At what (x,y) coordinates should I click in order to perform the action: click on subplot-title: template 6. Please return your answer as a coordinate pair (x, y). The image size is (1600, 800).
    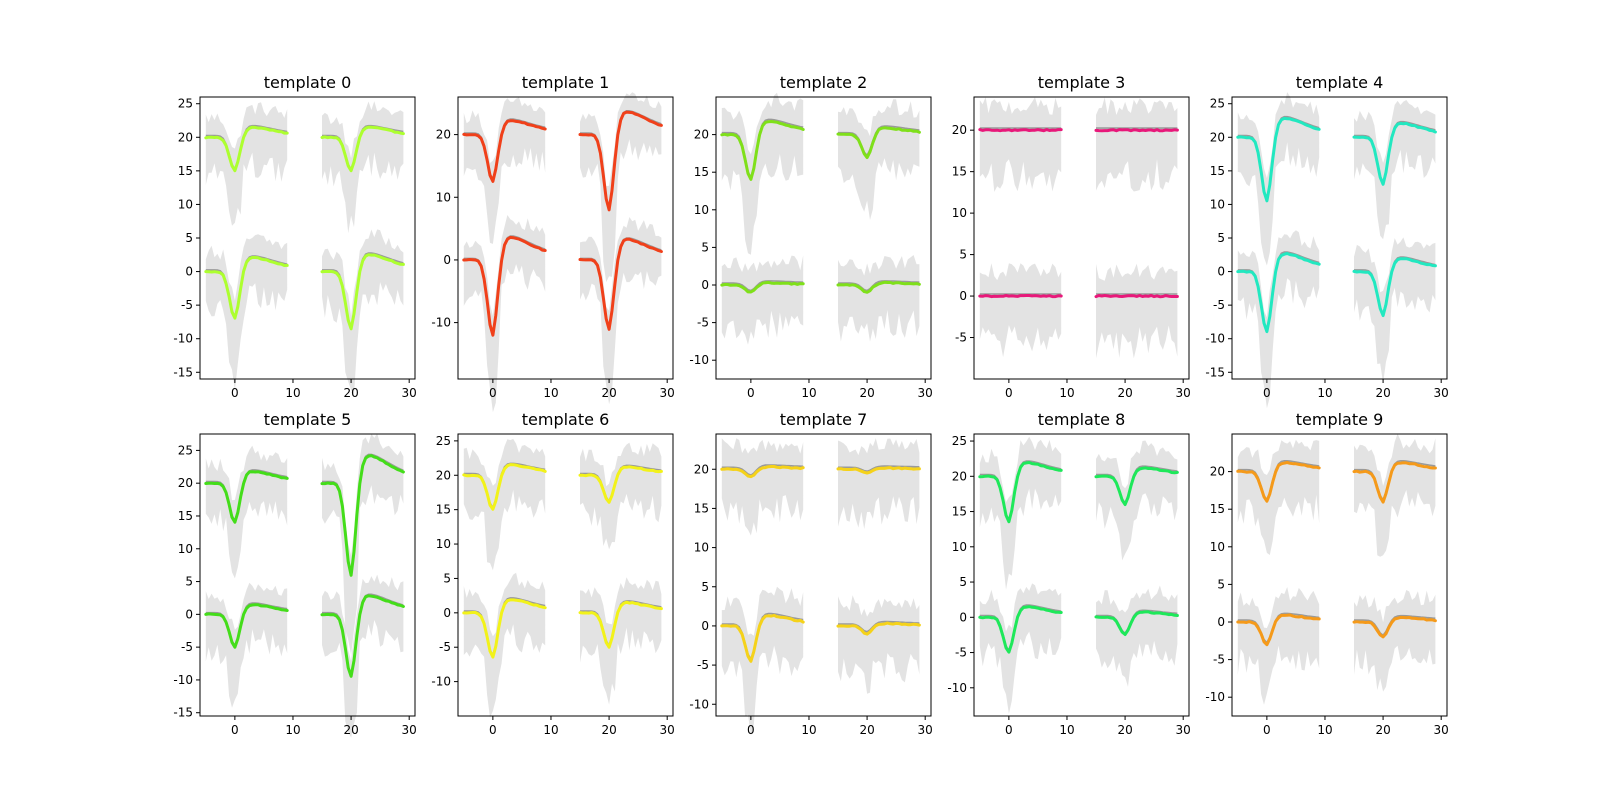
    Looking at the image, I should click on (566, 419).